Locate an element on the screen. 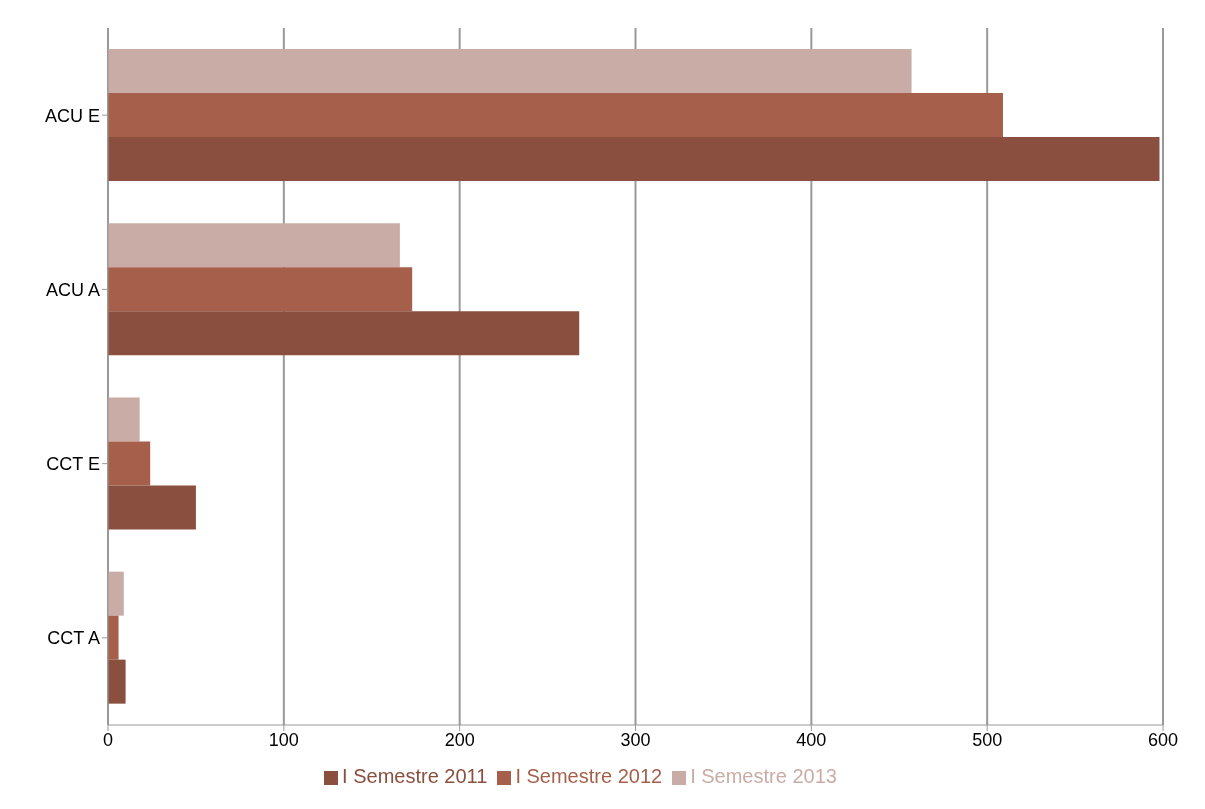 This screenshot has height=809, width=1205. y-tick-label: ACU E is located at coordinates (72, 115).